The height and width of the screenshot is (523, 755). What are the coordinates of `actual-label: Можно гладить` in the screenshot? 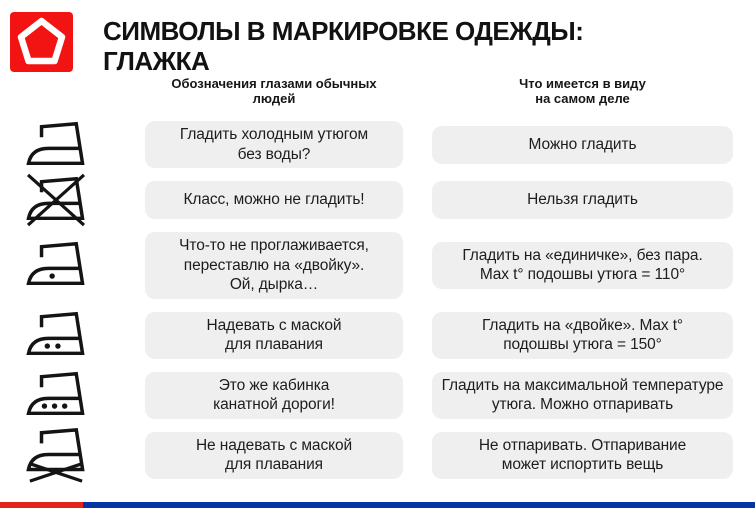 It's located at (582, 144).